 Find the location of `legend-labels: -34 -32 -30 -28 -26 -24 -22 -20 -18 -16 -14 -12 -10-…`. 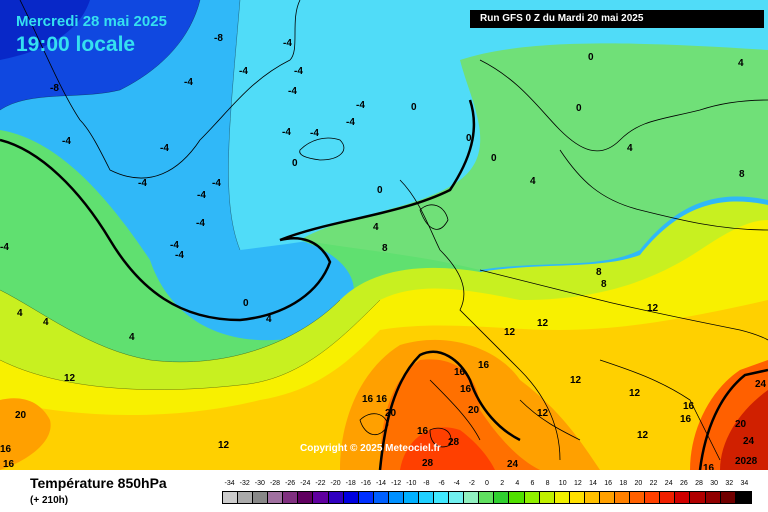

legend-labels: -34 -32 -30 -28 -26 -24 -22 -20 -18 -16 -14 -12 -10-… is located at coordinates (487, 485).